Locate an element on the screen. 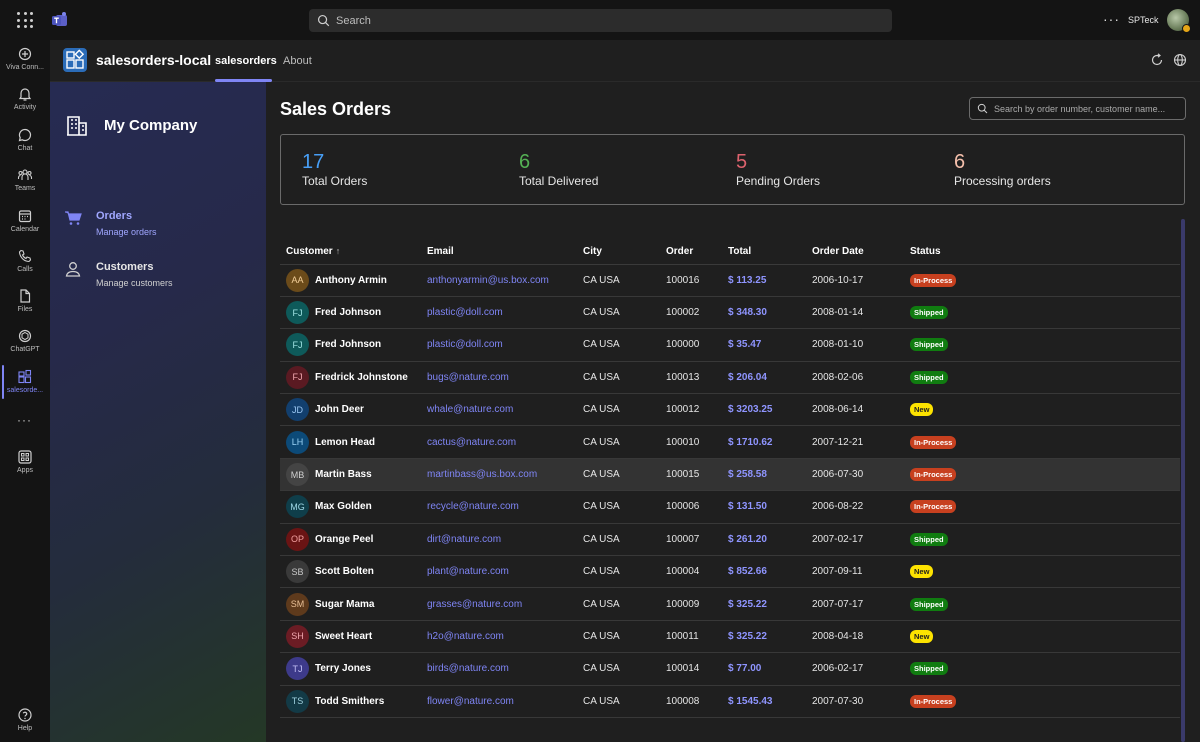 The image size is (1200, 742). more-apps-icon: ··· is located at coordinates (24, 420).